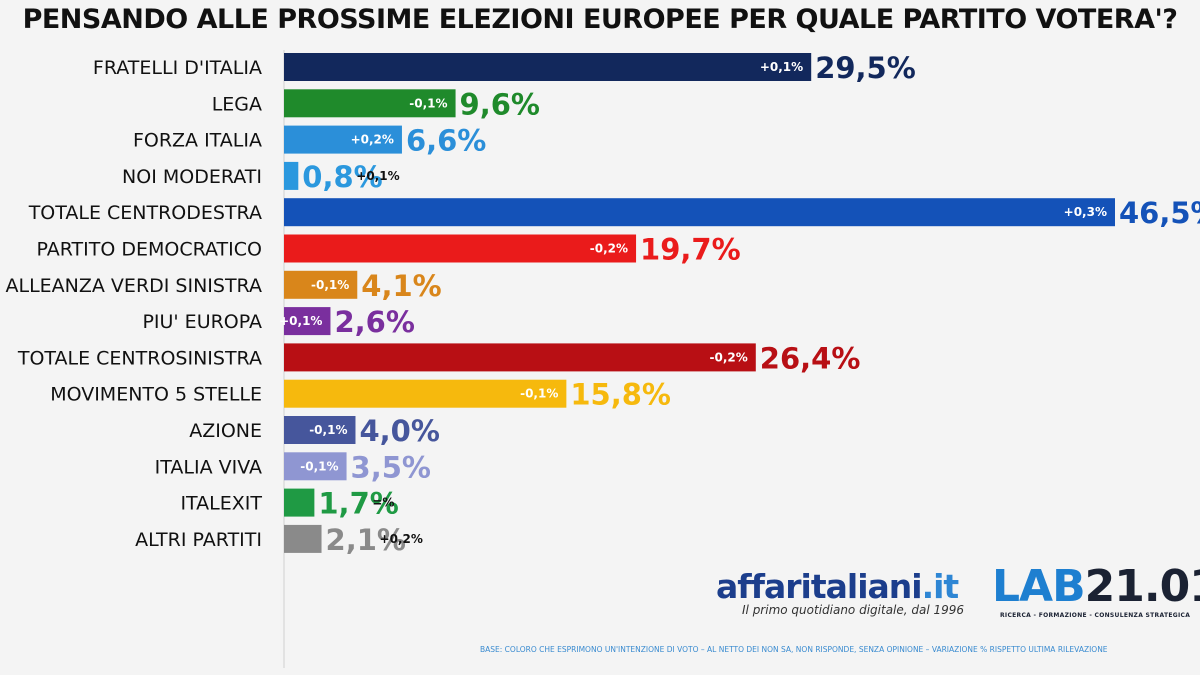 This screenshot has height=675, width=1200. Describe the element at coordinates (198, 540) in the screenshot. I see `category-label: ALTRI PARTITI` at that location.